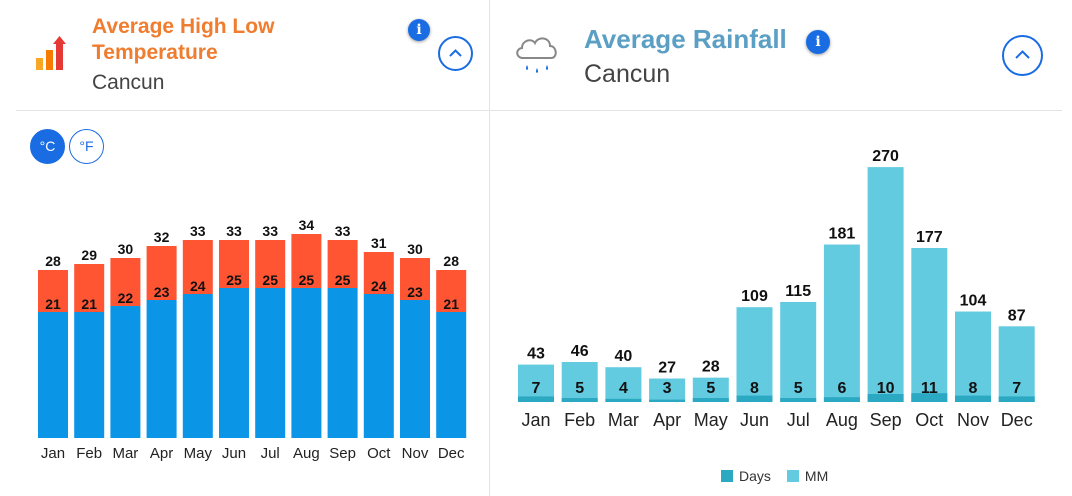  Describe the element at coordinates (816, 476) in the screenshot. I see `legend-mm-label: MM` at that location.